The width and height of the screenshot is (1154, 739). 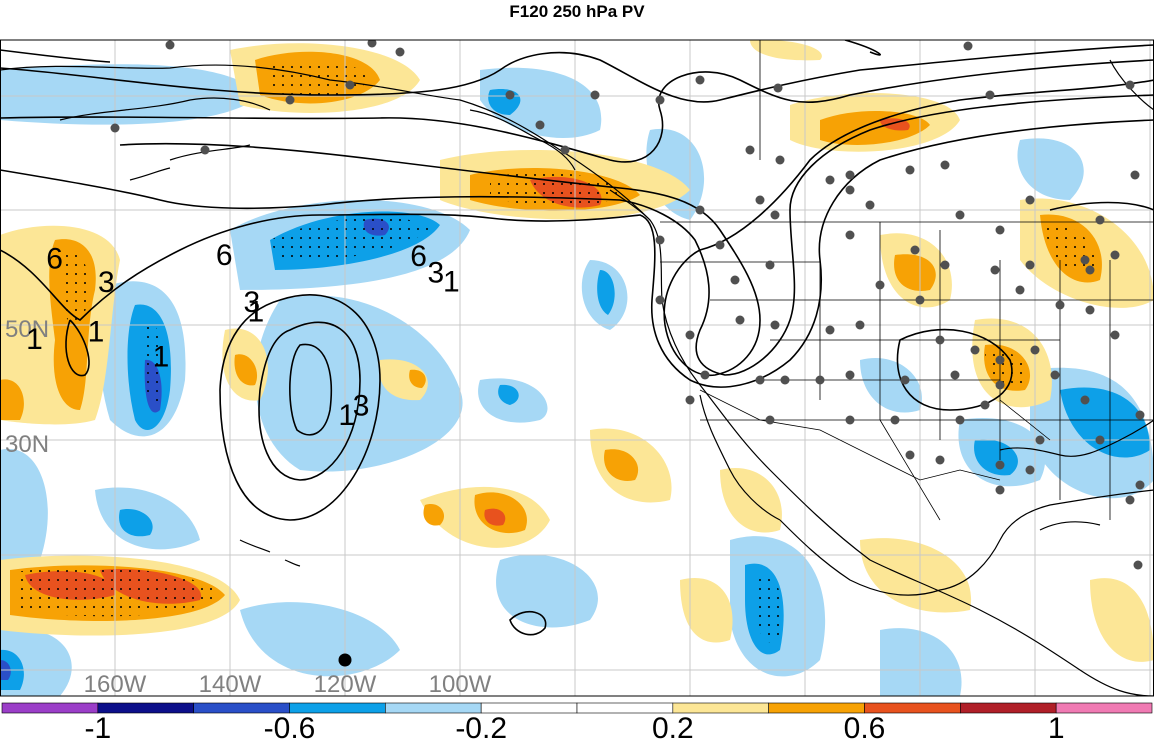 I want to click on colorbar-tick-label: -0.2, so click(x=481, y=725).